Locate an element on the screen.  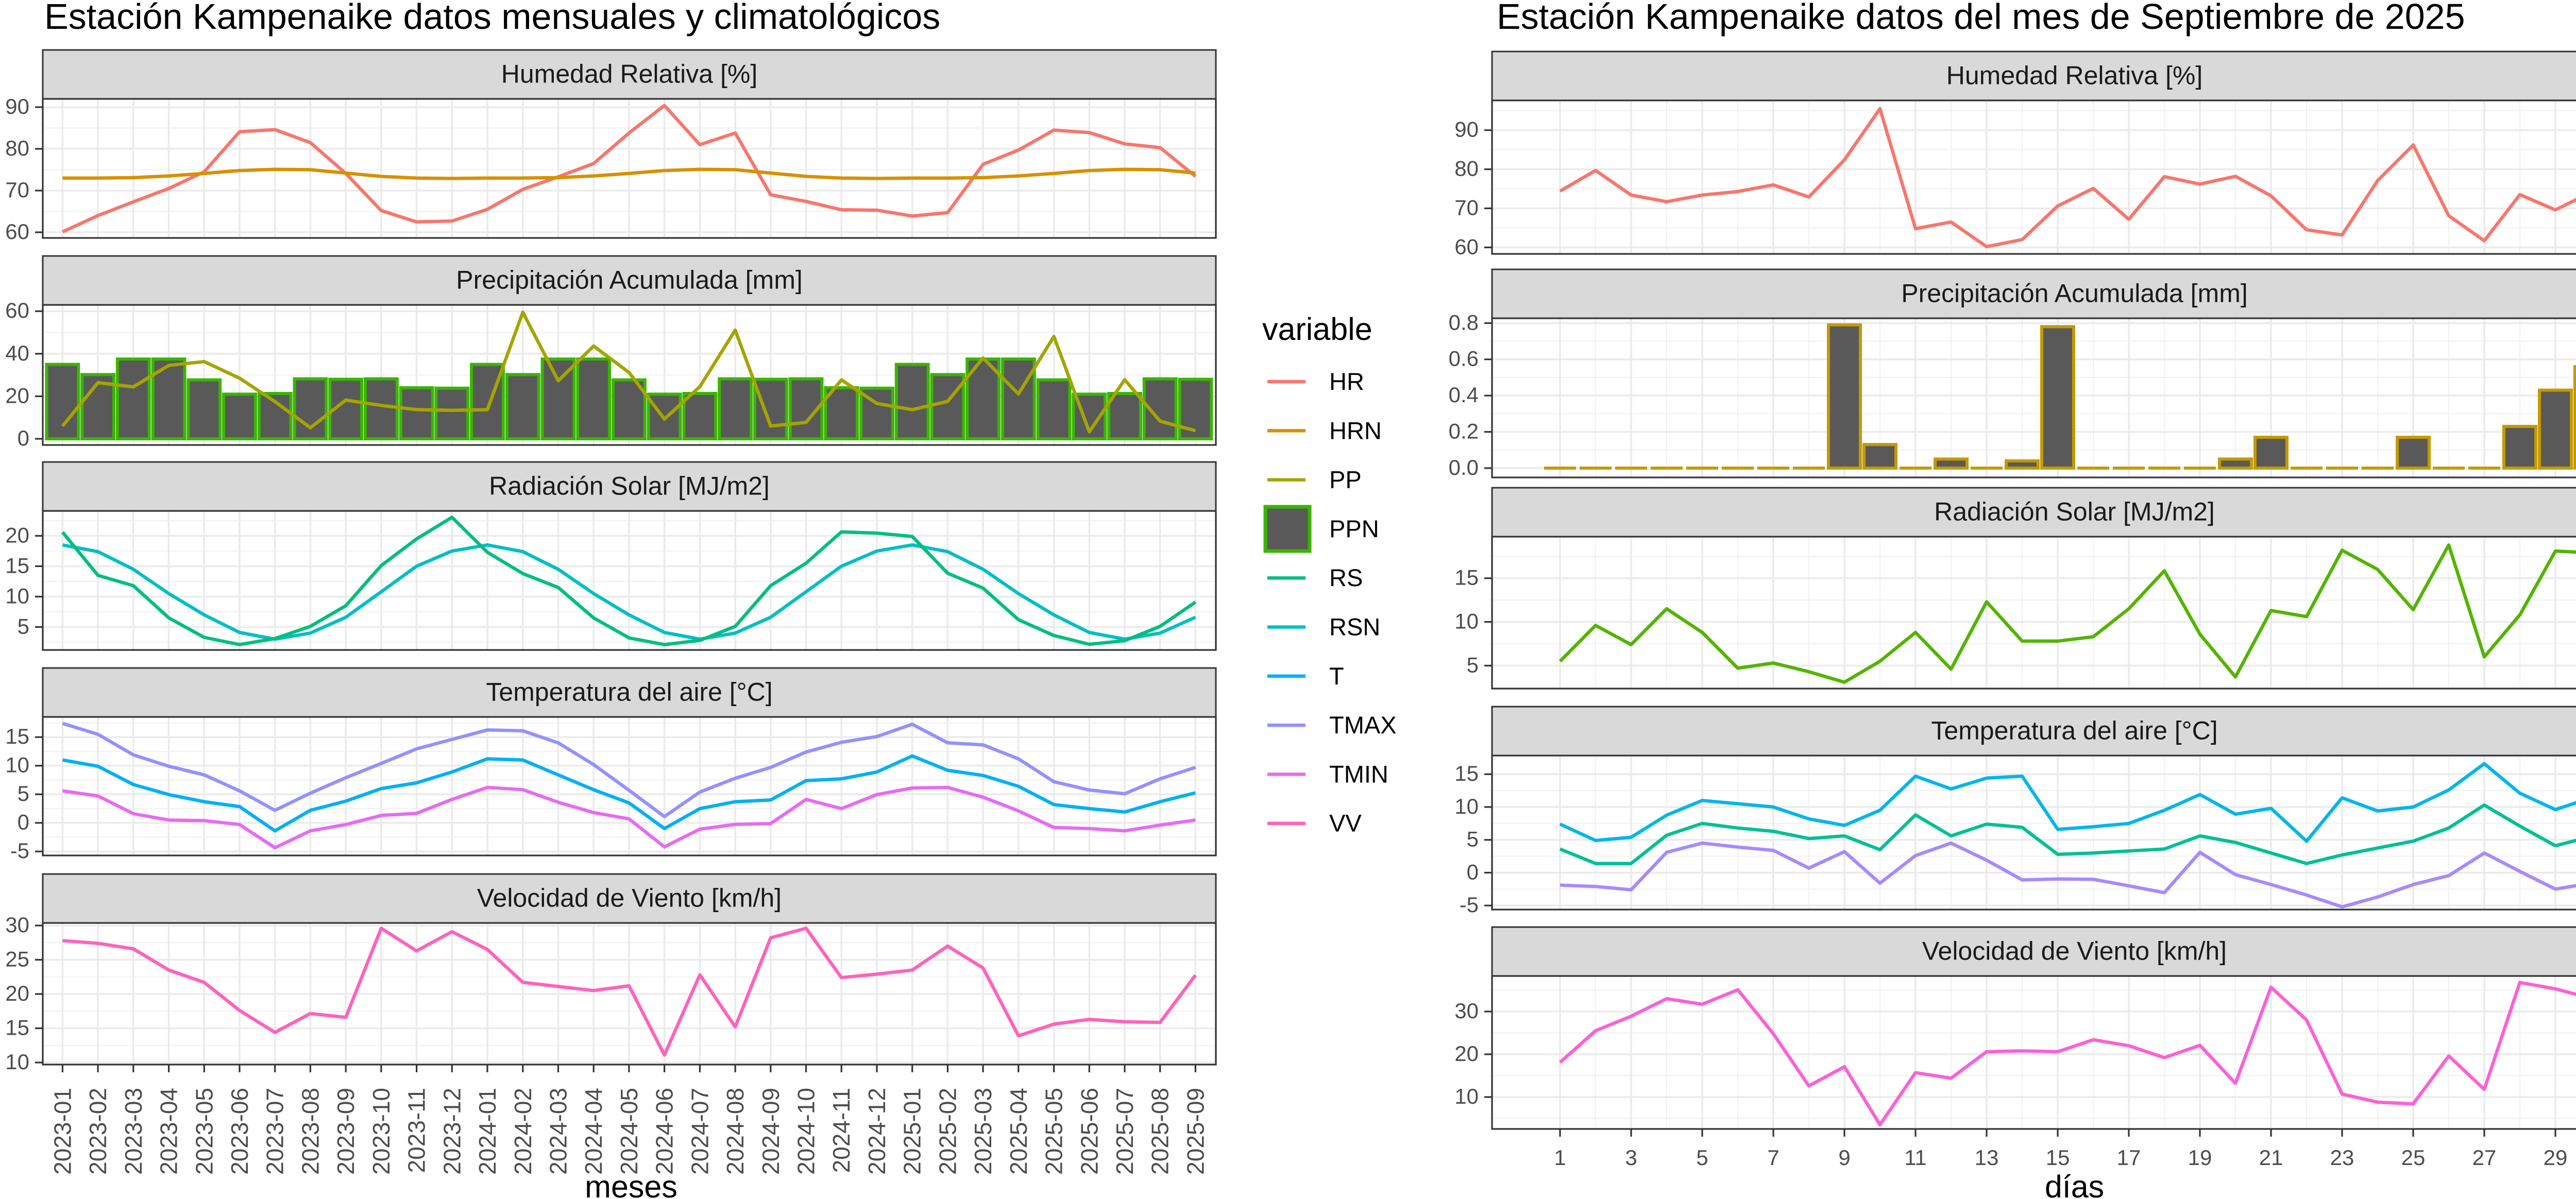
svg-text: 2025-08 is located at coordinates (1160, 1131).